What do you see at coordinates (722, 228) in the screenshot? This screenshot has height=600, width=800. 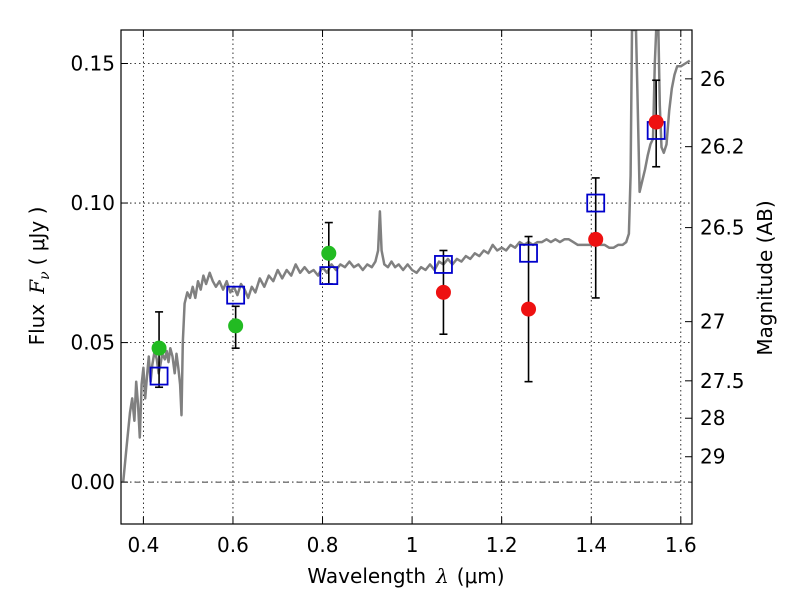 I see `y2-tick-label: 26.5` at bounding box center [722, 228].